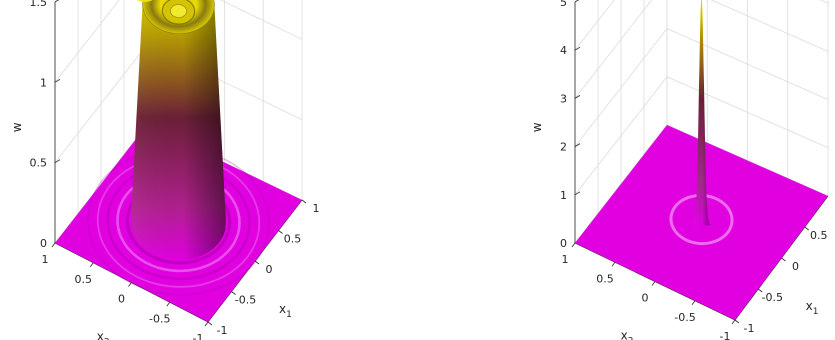 The height and width of the screenshot is (340, 835). What do you see at coordinates (39, 163) in the screenshot?
I see `z-tick-label: 0.5` at bounding box center [39, 163].